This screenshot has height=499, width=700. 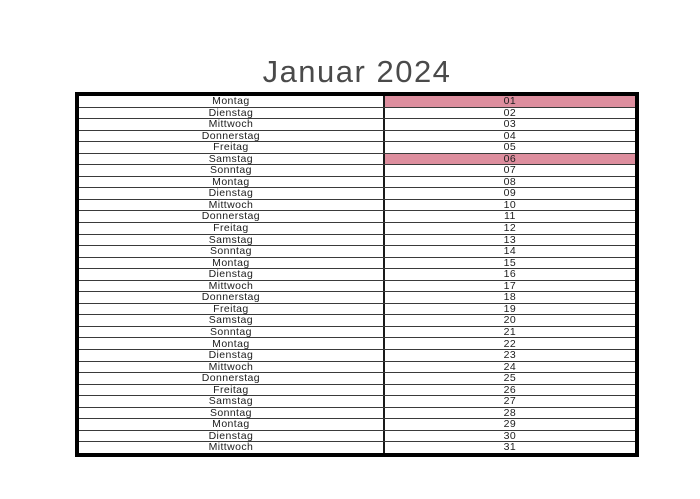 I want to click on calendar-row: Samstag 06, so click(x=357, y=159).